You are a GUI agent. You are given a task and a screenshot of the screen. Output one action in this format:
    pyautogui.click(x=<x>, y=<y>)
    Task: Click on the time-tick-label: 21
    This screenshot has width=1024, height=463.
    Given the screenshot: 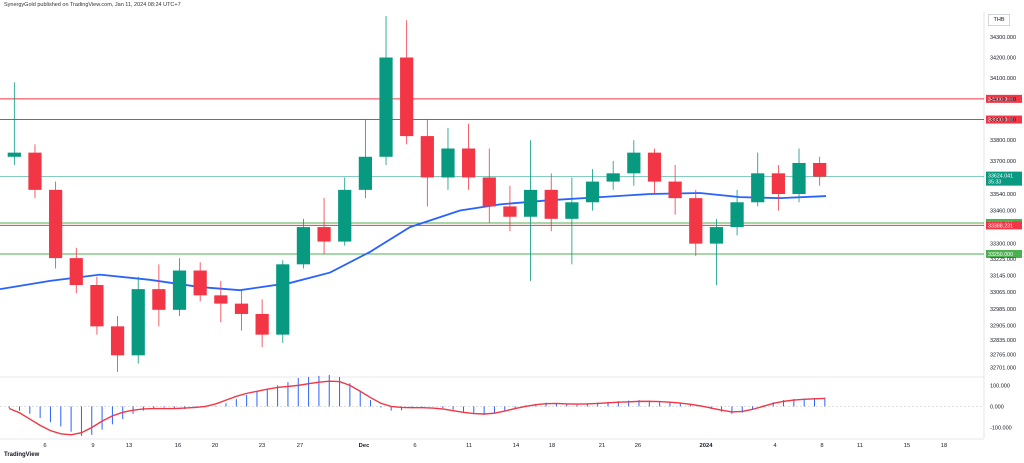 What is the action you would take?
    pyautogui.click(x=602, y=446)
    